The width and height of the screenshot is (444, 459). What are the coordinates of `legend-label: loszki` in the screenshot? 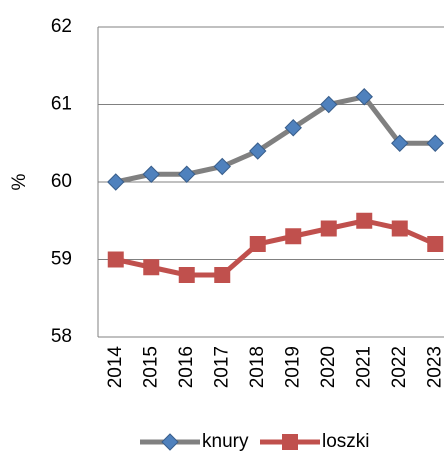 It's located at (346, 441).